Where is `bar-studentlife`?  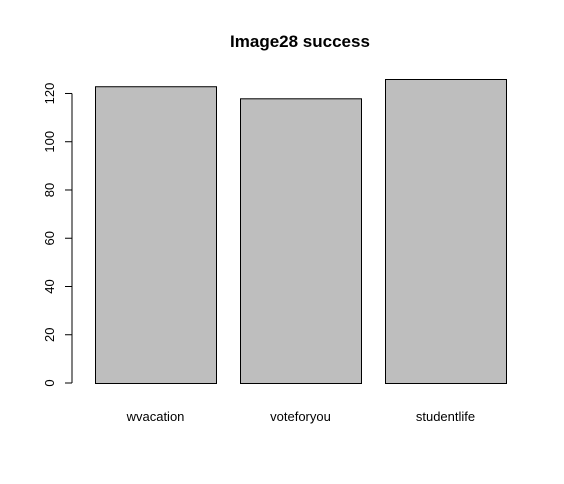
bar-studentlife is located at coordinates (446, 232).